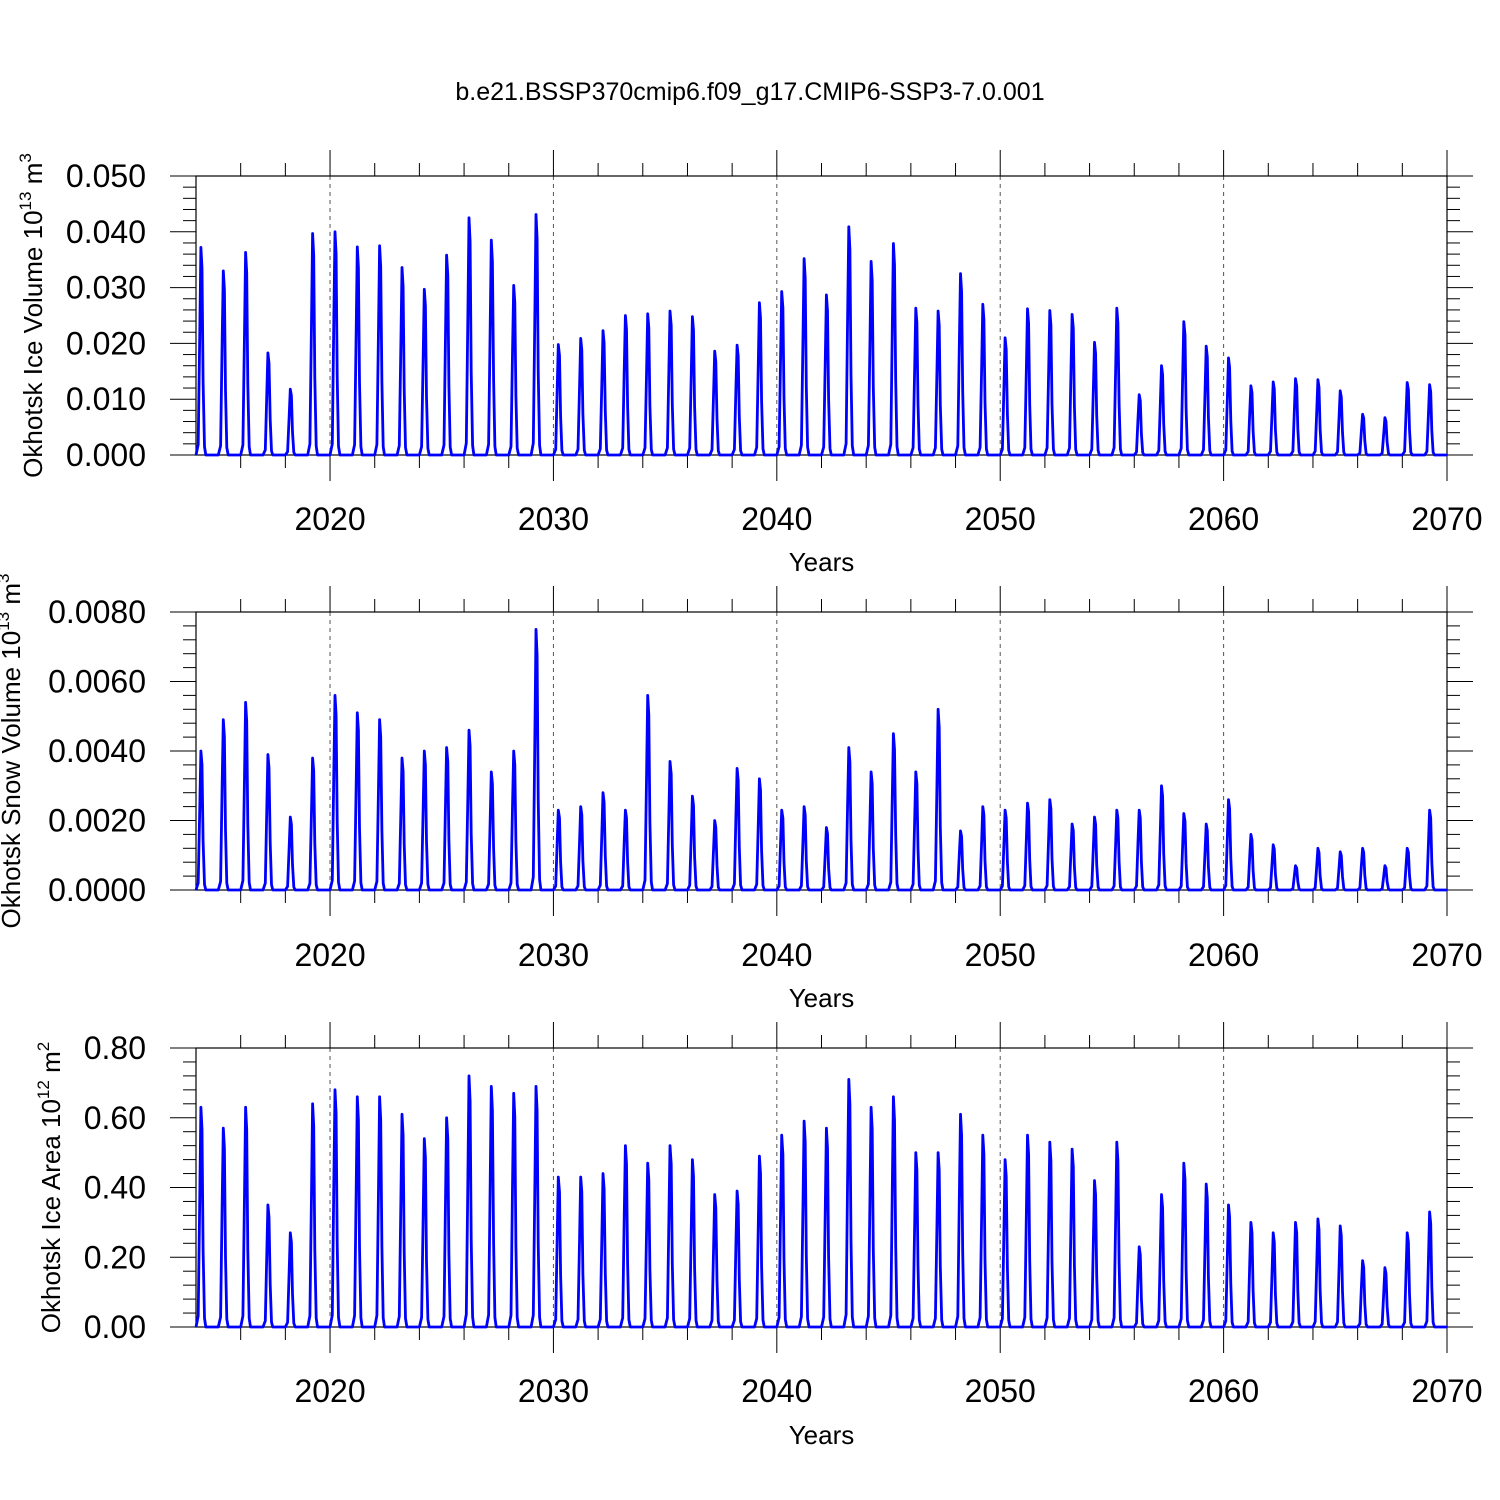 This screenshot has height=1500, width=1500. Describe the element at coordinates (115, 1118) in the screenshot. I see `y-tick-label: 0.60` at that location.